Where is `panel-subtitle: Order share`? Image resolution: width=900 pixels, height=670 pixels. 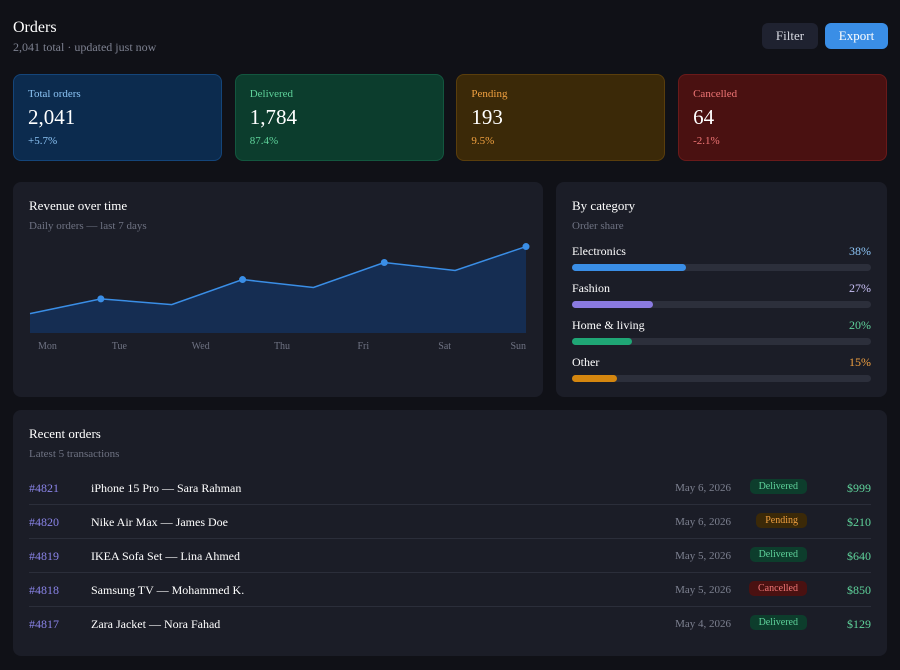
panel-subtitle: Order share is located at coordinates (598, 226).